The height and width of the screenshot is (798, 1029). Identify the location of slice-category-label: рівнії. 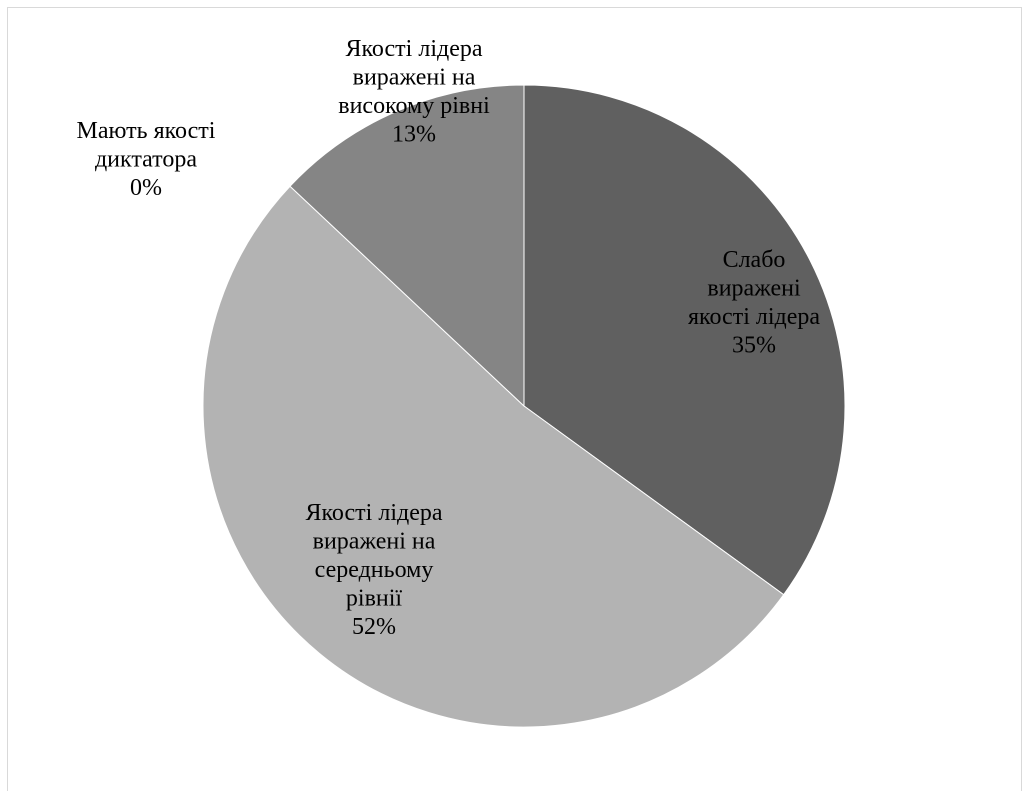
(374, 599).